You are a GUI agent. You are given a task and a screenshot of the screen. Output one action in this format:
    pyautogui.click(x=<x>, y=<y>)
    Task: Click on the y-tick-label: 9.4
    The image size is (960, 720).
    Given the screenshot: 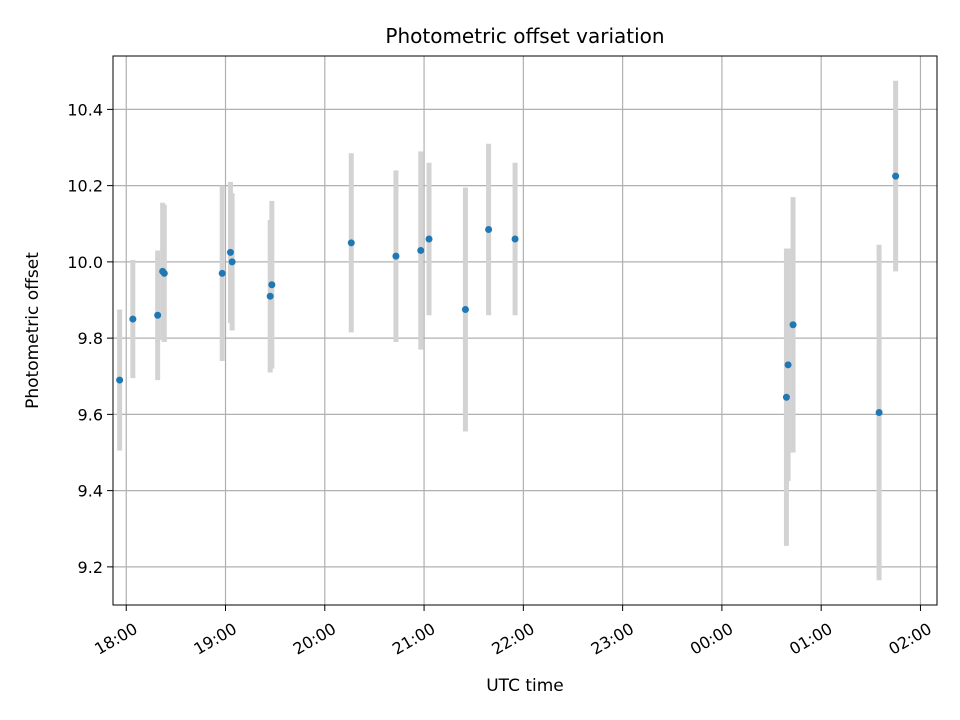 What is the action you would take?
    pyautogui.click(x=90, y=491)
    